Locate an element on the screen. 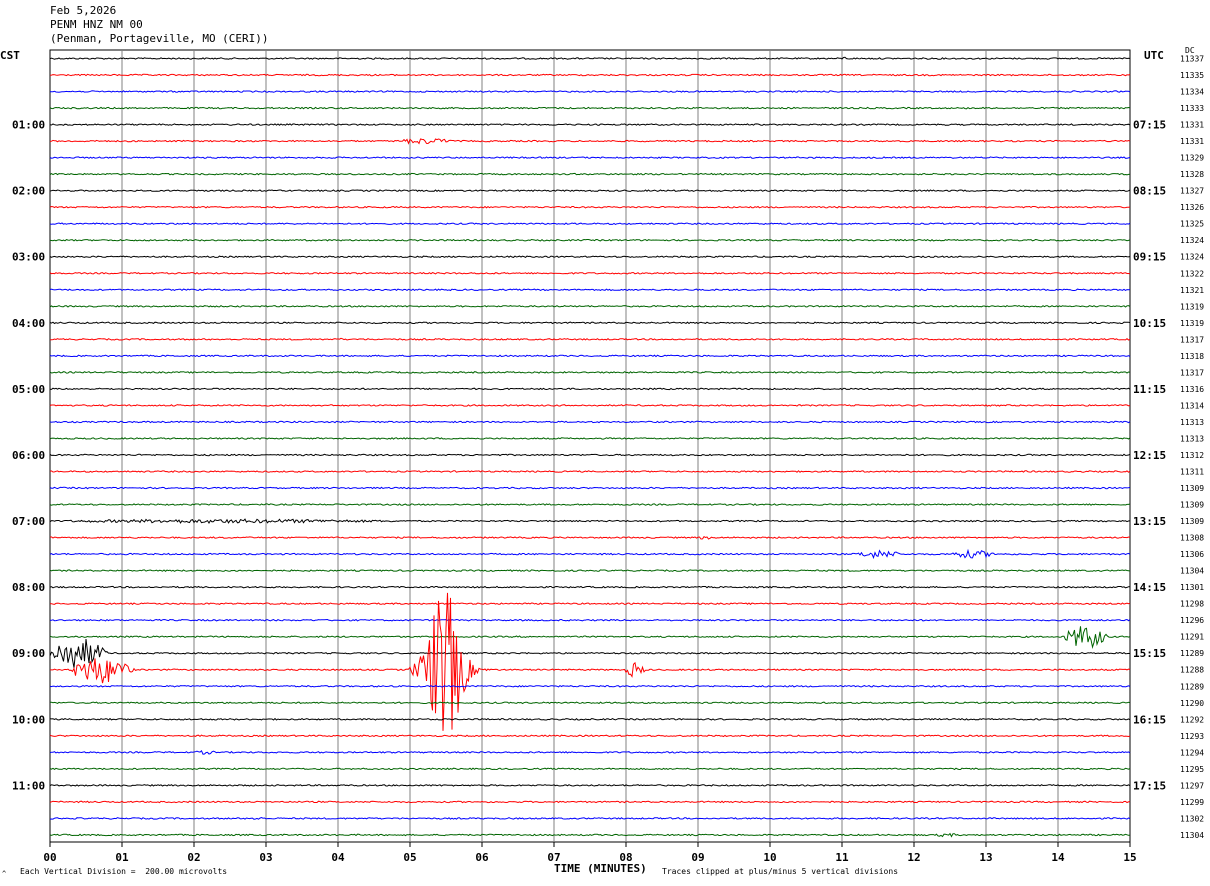  dc-column-label: DC is located at coordinates (1190, 50).